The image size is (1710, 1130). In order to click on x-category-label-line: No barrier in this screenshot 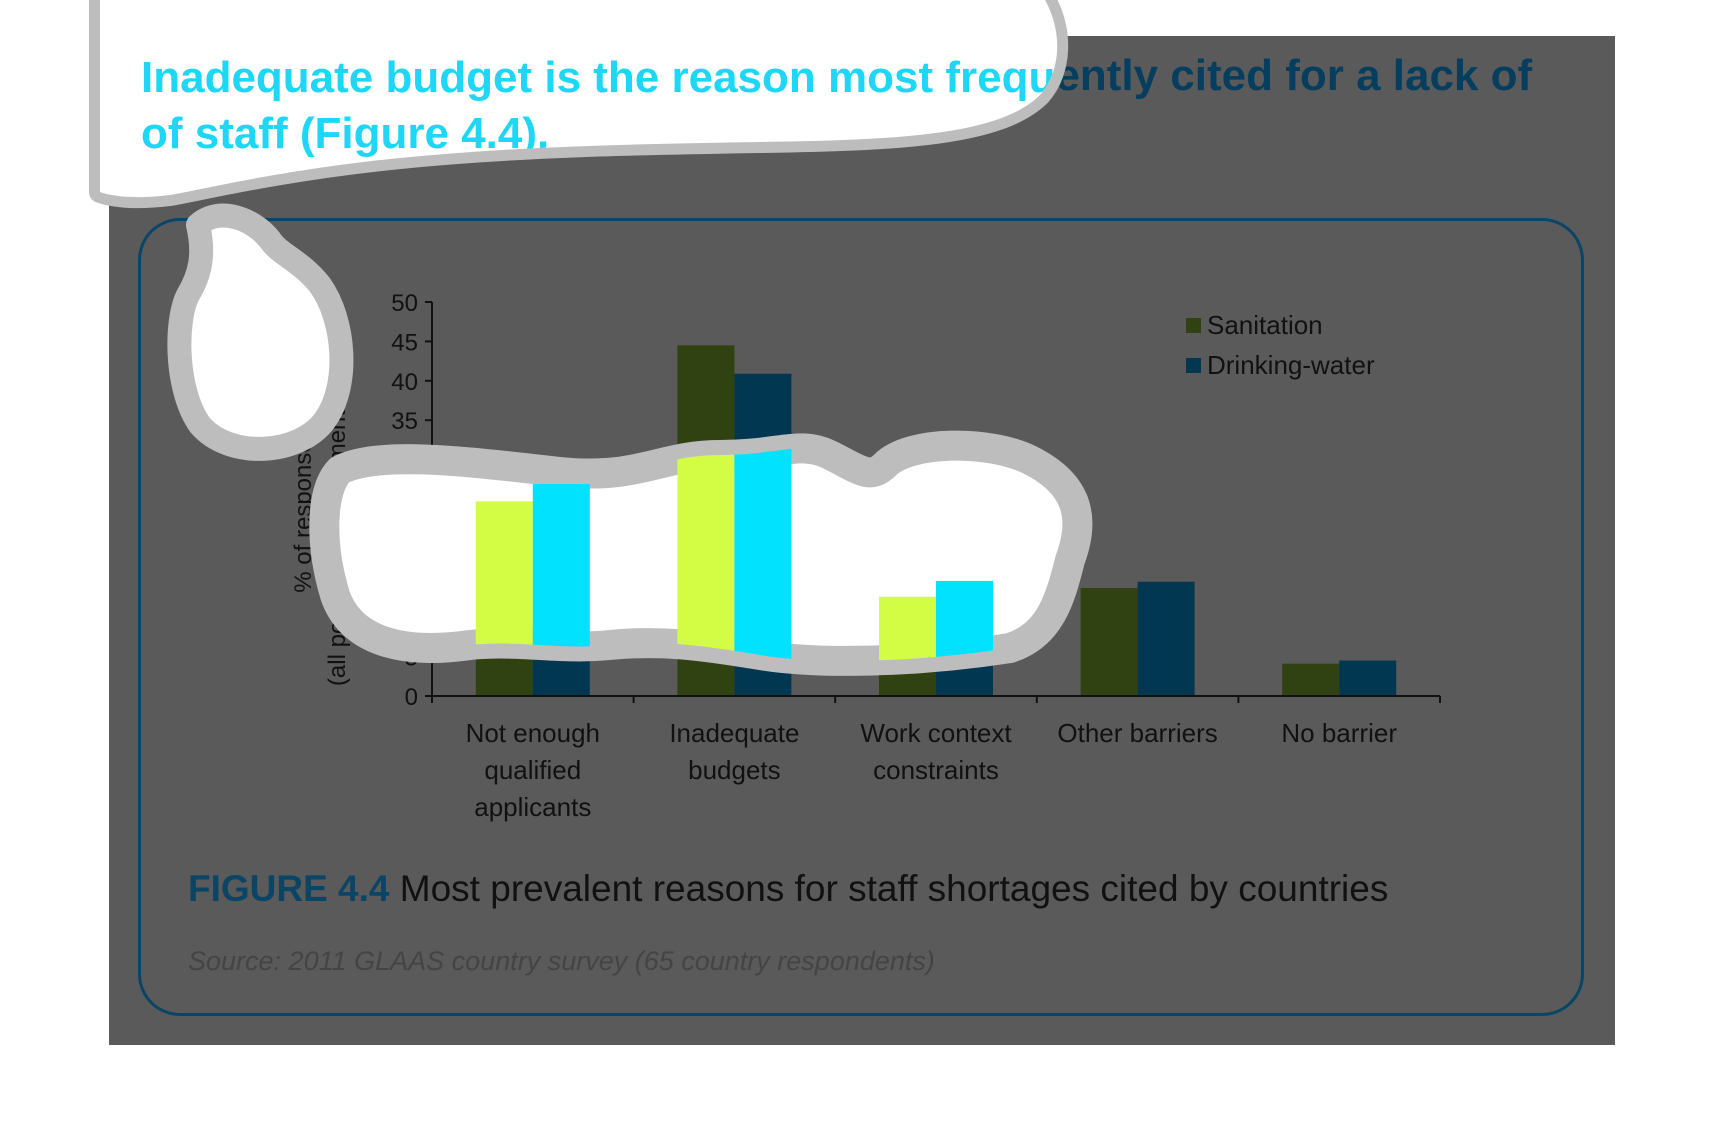, I will do `click(1339, 733)`.